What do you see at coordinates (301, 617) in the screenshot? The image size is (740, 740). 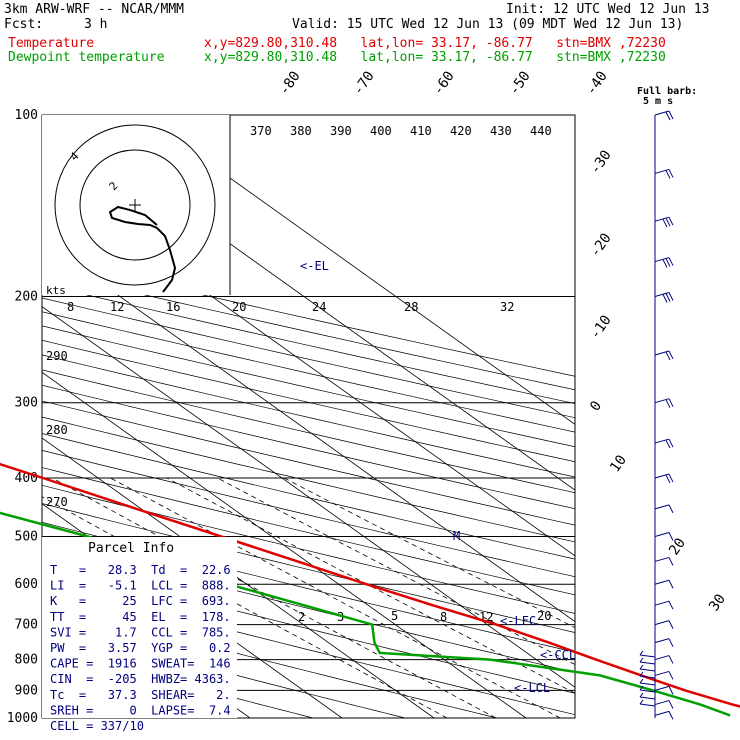 I see `mixing-ratio-label: 2` at bounding box center [301, 617].